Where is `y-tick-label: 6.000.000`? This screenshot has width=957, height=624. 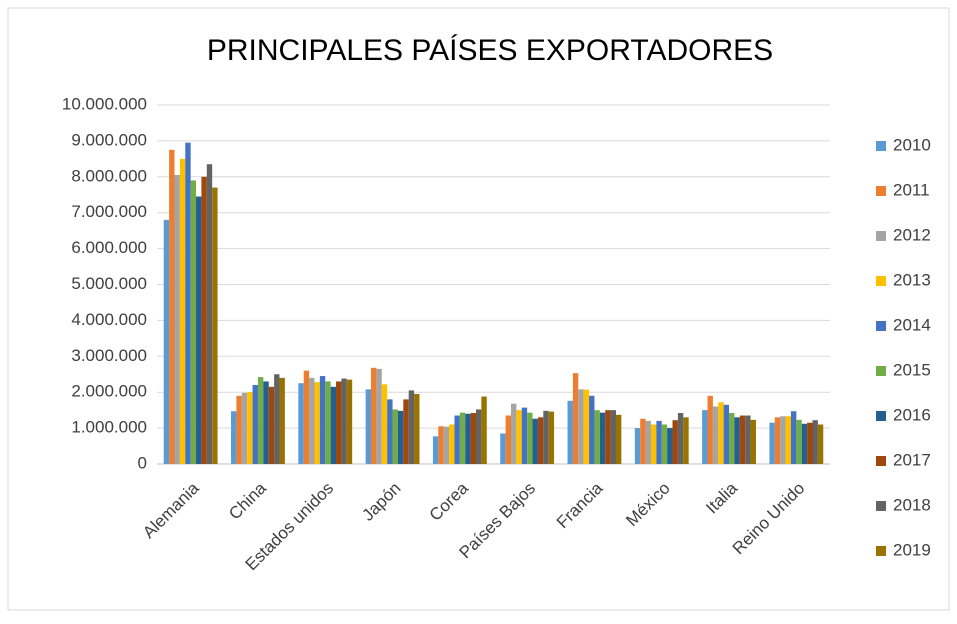
y-tick-label: 6.000.000 is located at coordinates (109, 247).